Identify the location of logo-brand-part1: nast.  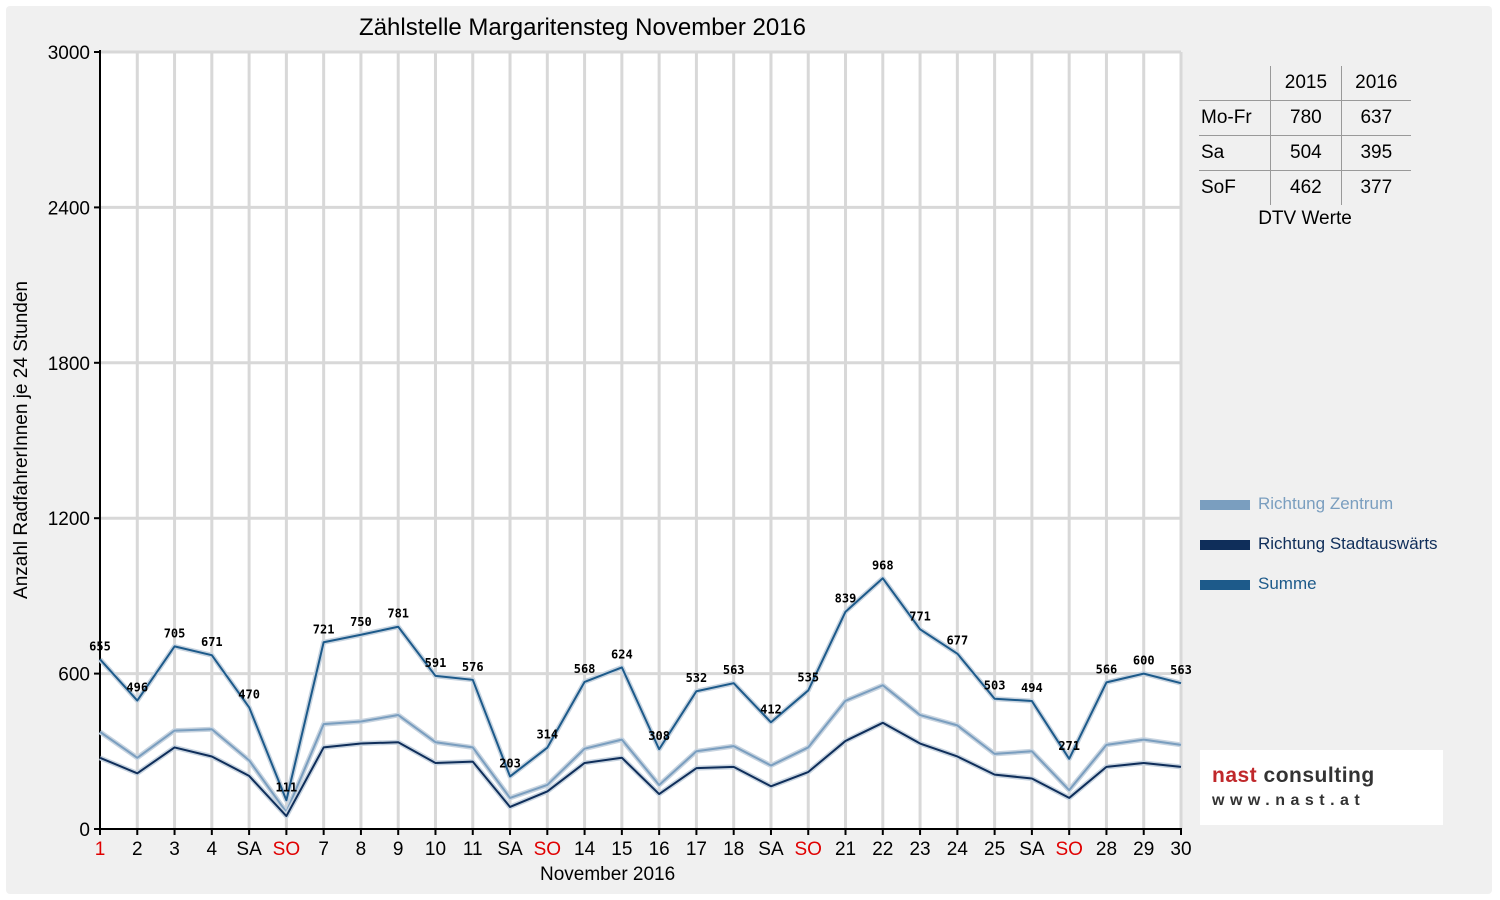
(1235, 775).